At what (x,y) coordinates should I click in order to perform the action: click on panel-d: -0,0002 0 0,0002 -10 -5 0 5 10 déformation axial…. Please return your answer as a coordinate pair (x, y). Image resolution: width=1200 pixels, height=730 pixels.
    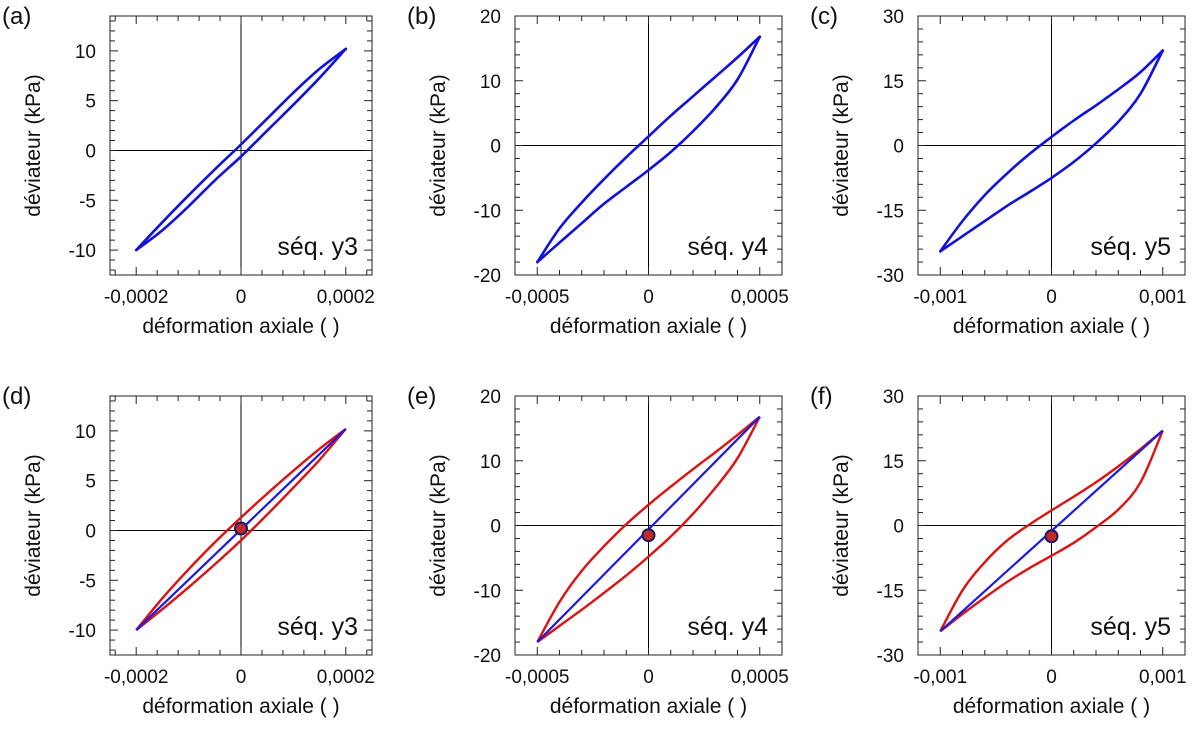
    Looking at the image, I should click on (188, 550).